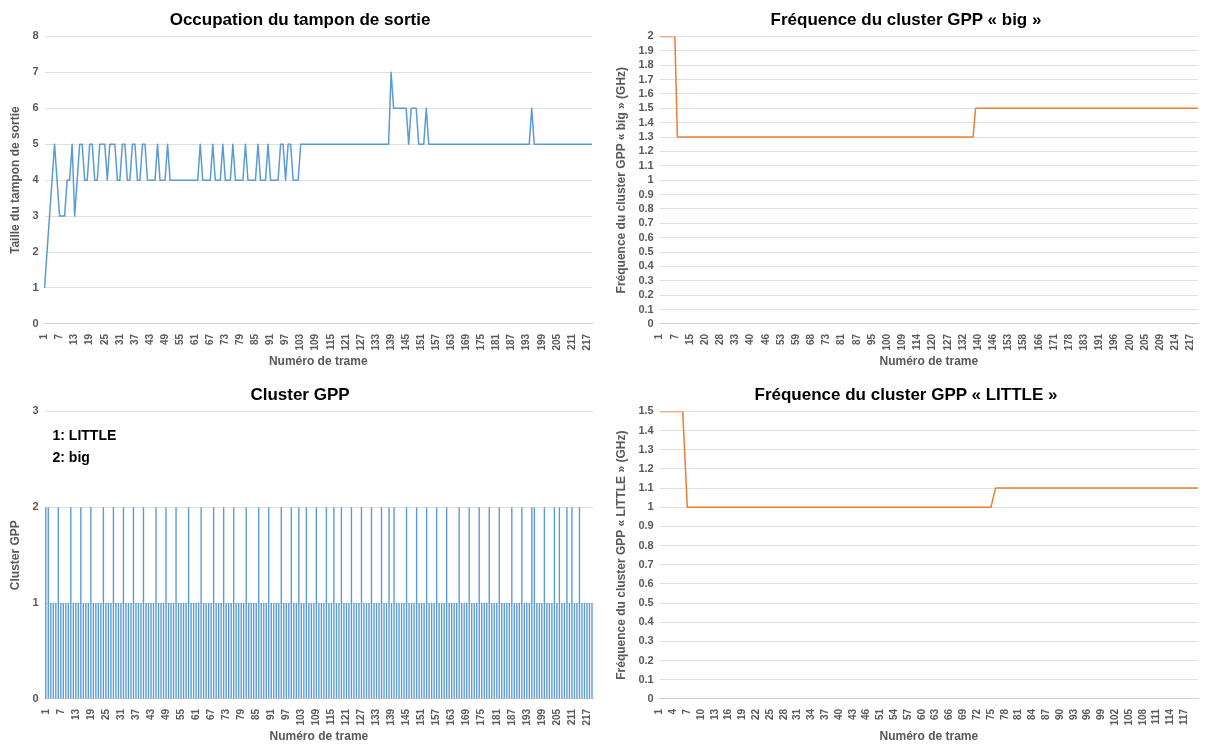  Describe the element at coordinates (1099, 342) in the screenshot. I see `x-tick-label: 191` at that location.